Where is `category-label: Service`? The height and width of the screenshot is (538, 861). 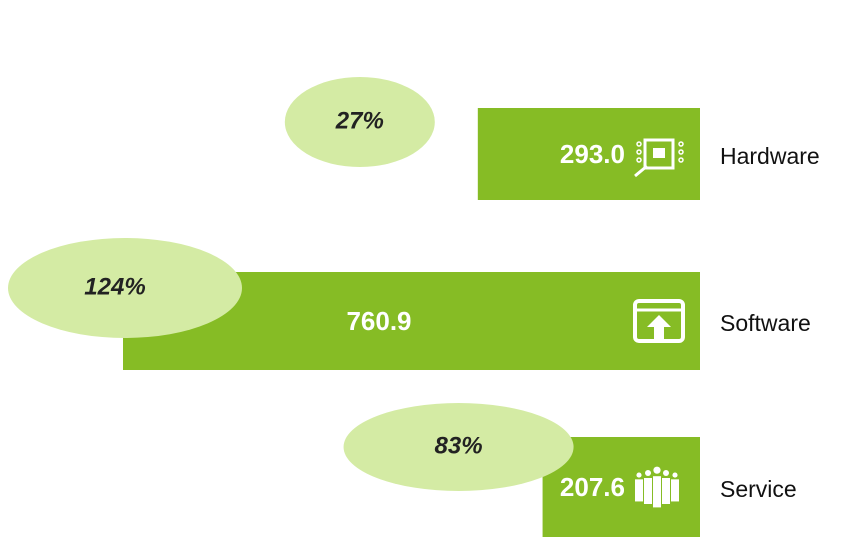
category-label: Service is located at coordinates (758, 489).